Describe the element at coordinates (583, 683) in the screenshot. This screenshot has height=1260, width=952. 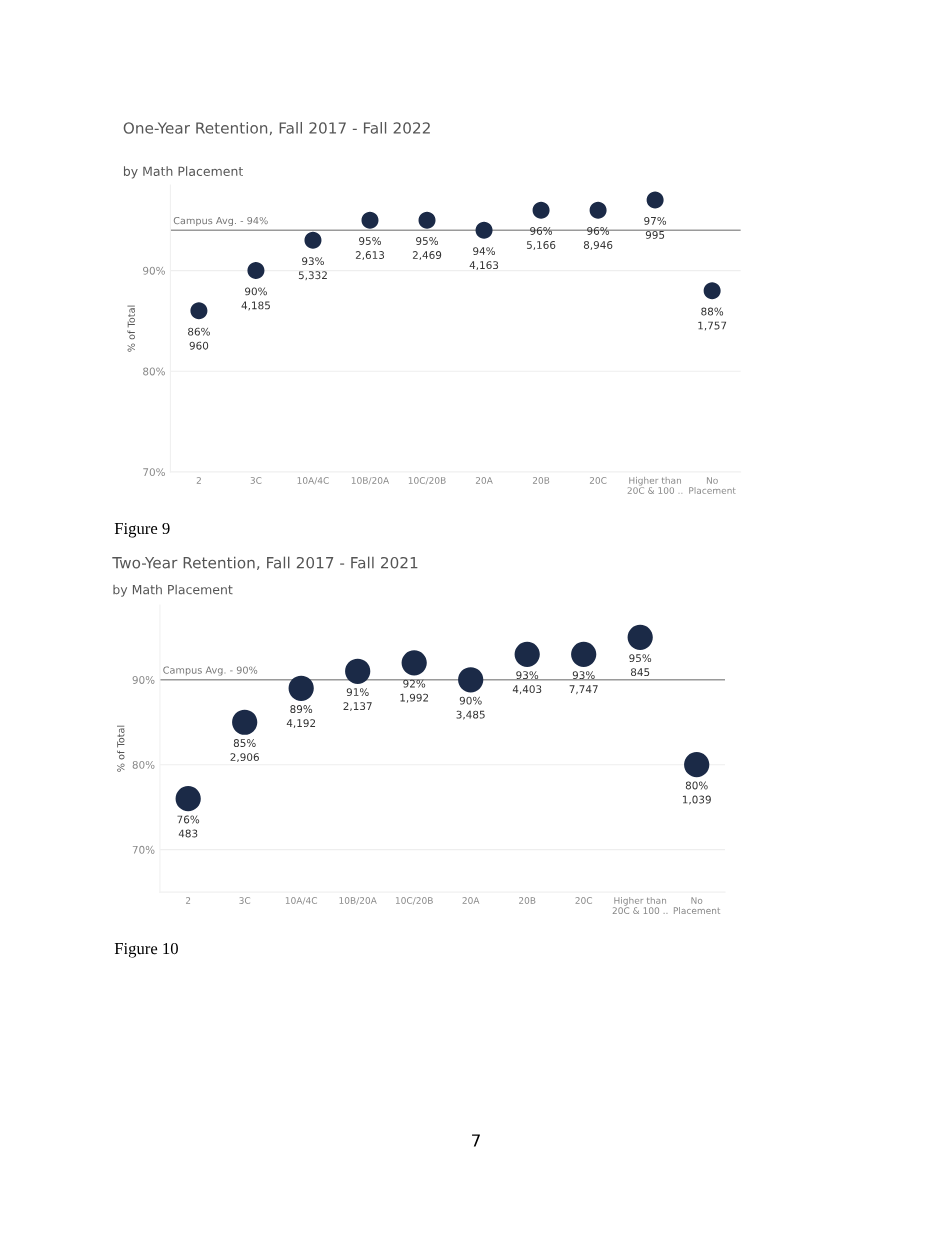
I see `data-label: 93% 7,747` at that location.